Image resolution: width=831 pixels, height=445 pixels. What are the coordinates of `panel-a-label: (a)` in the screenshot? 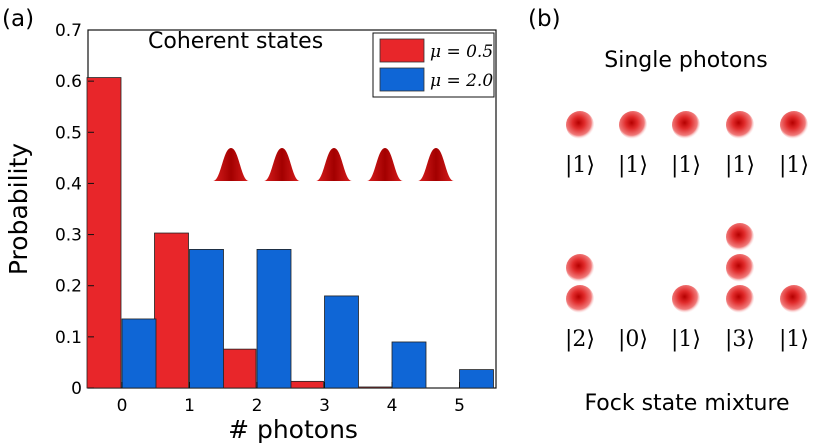 It's located at (18, 19).